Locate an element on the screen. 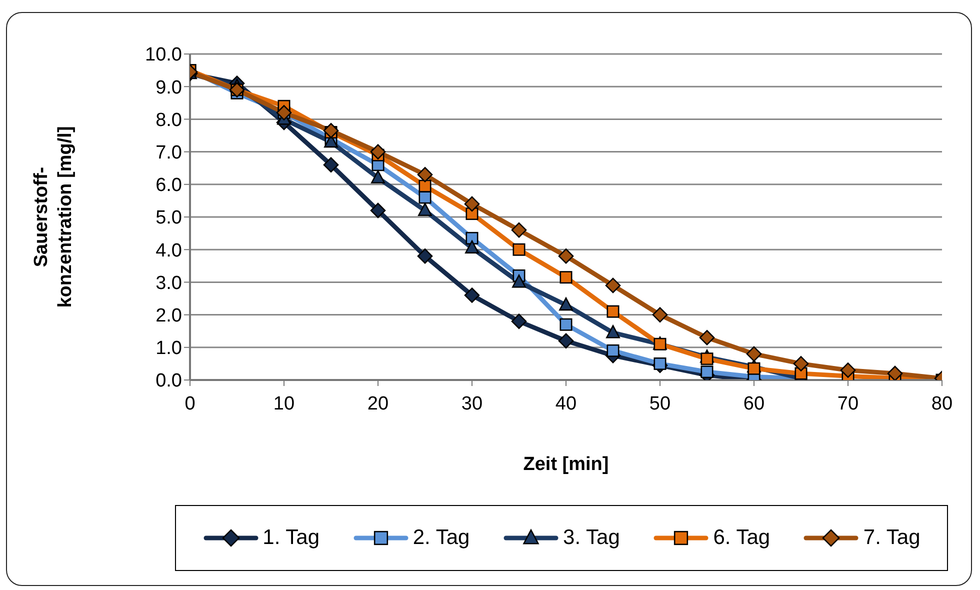  x-tick-label: 10 is located at coordinates (284, 403).